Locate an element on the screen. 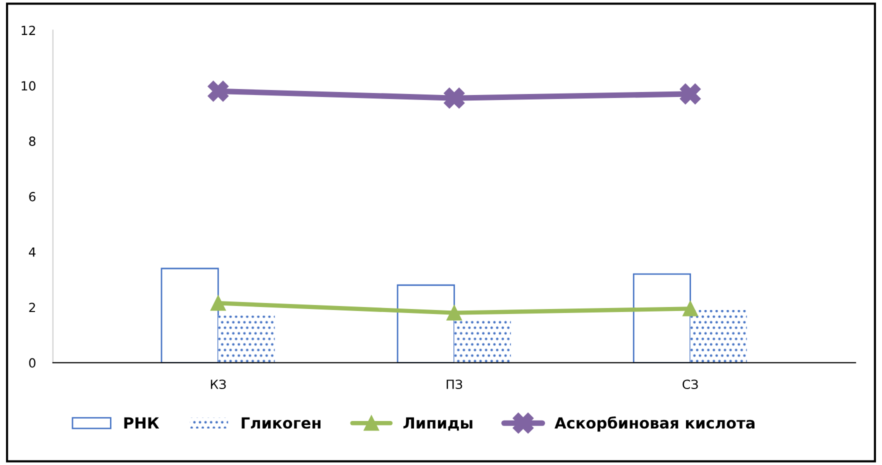  x-tick-label: СЗ is located at coordinates (690, 385).